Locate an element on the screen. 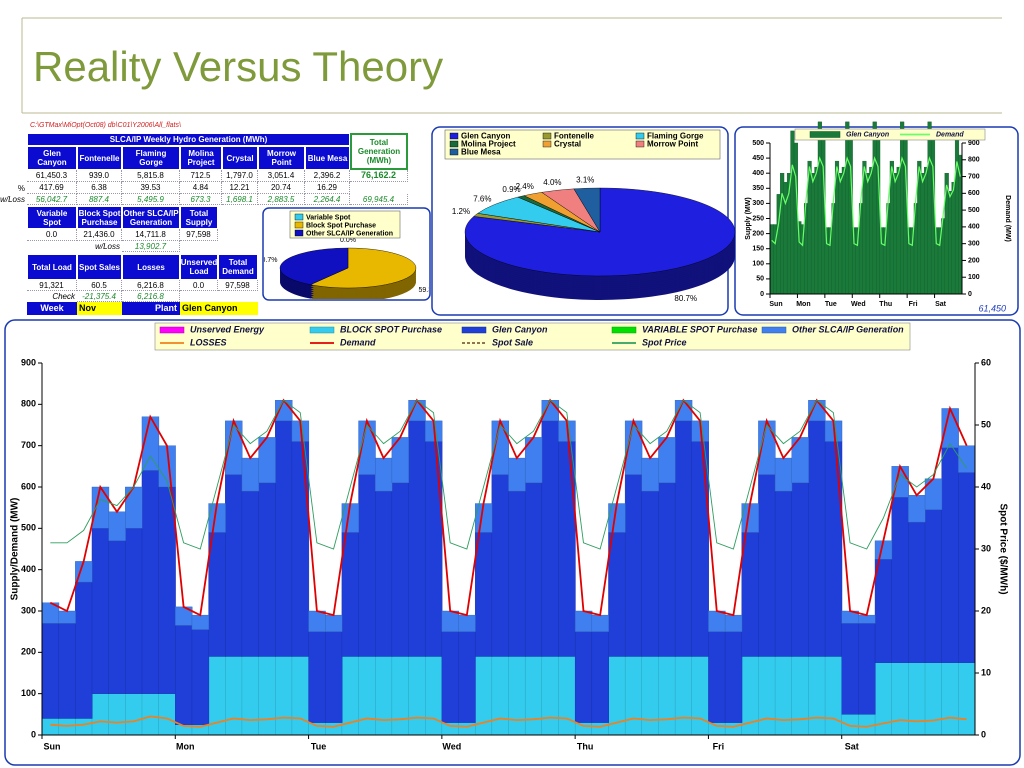  legend-label: Morrow Point is located at coordinates (672, 144).